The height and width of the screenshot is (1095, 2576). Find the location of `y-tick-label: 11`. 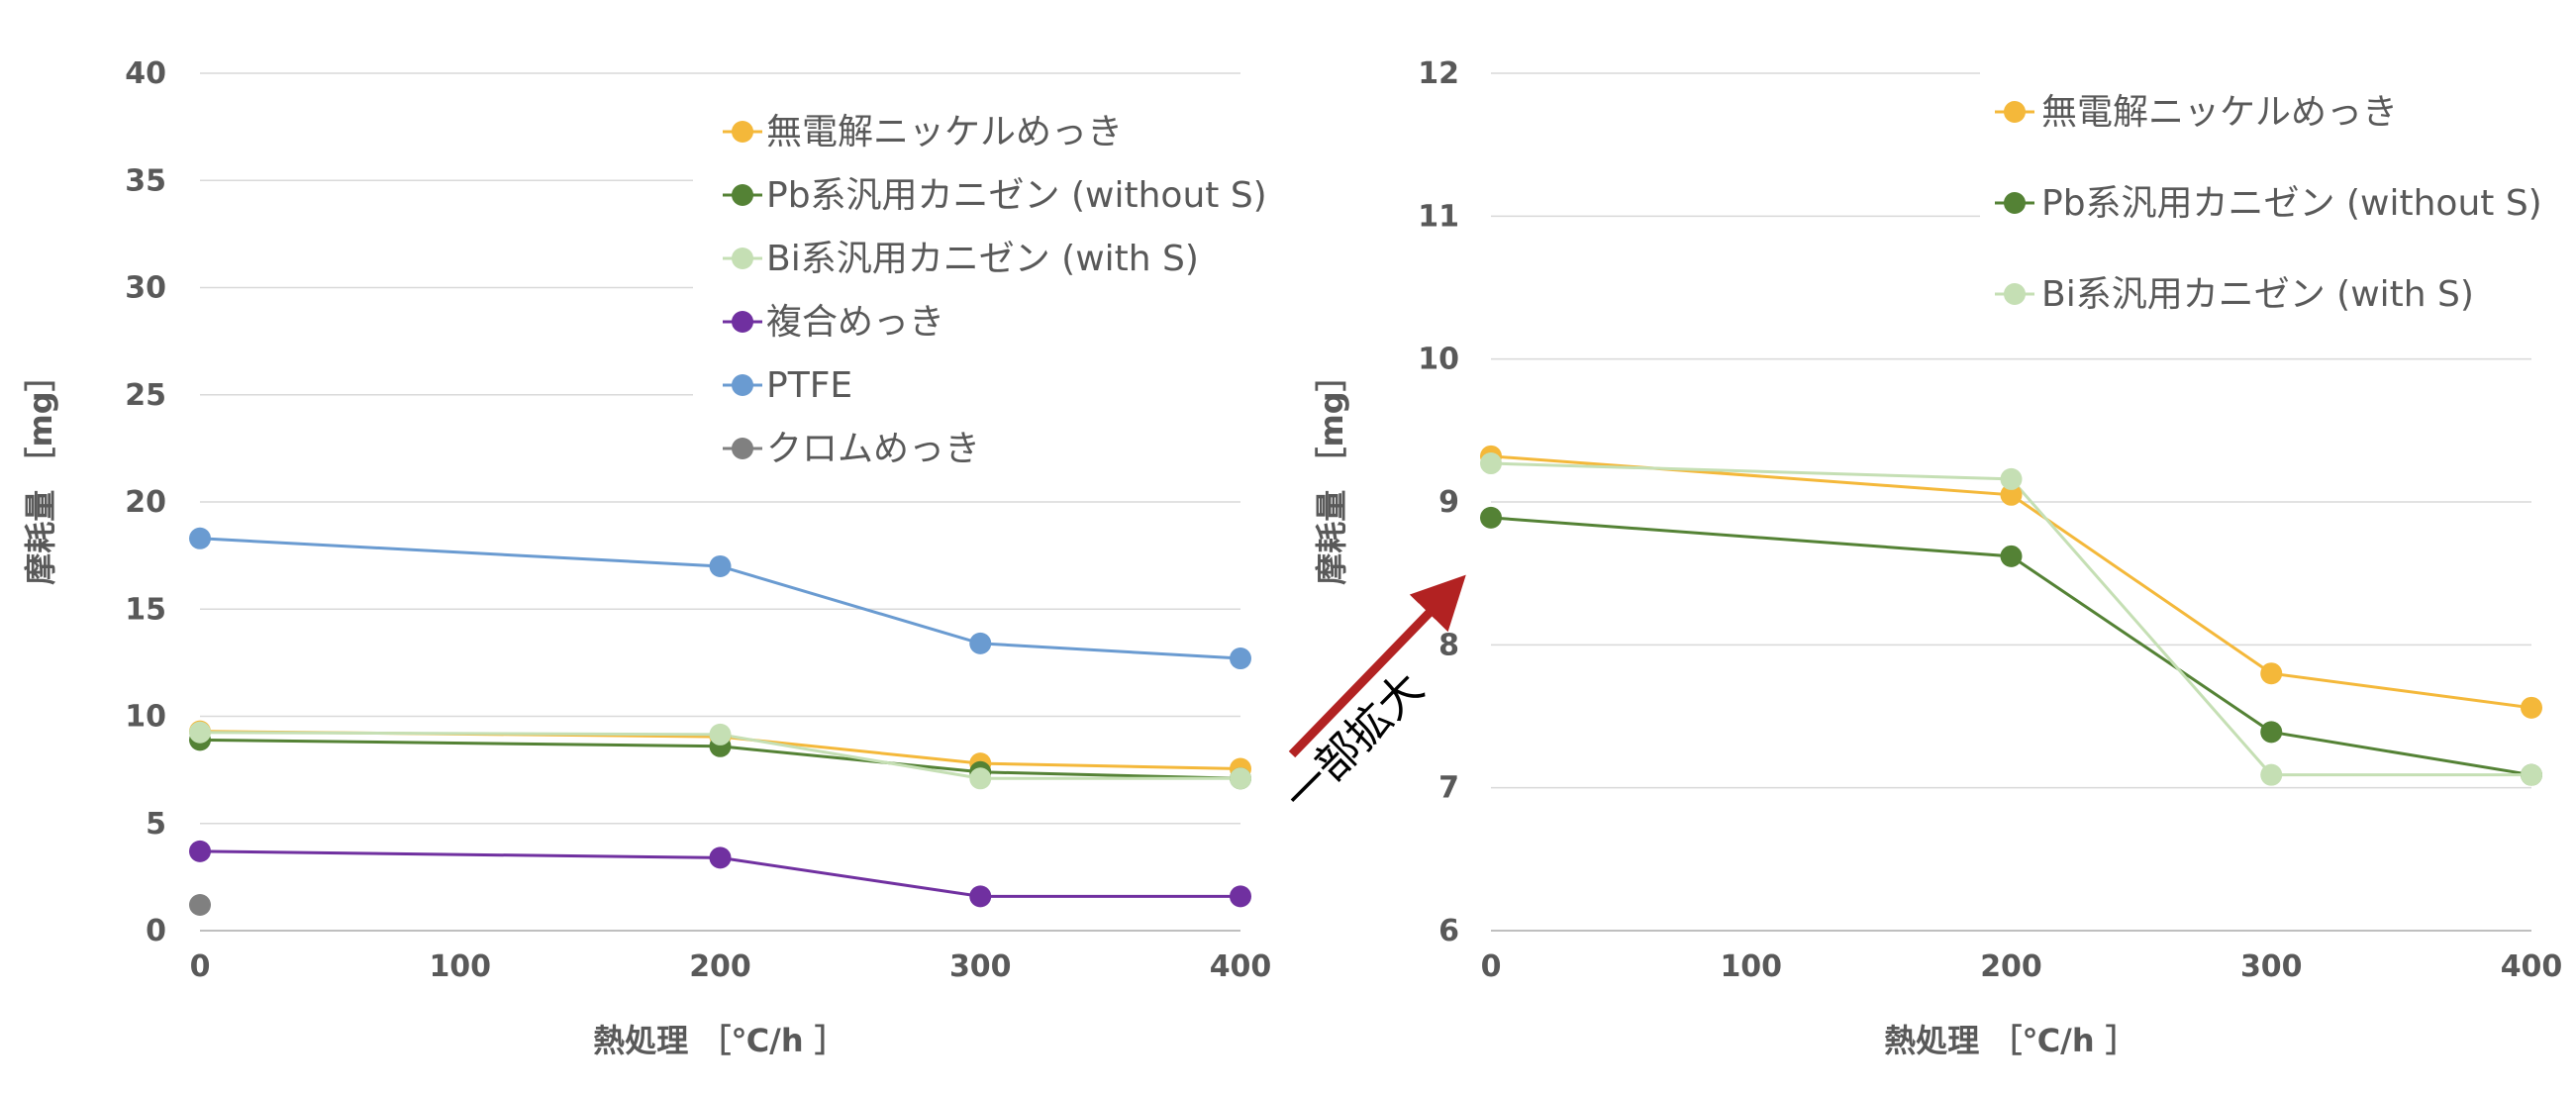

y-tick-label: 11 is located at coordinates (1438, 216).